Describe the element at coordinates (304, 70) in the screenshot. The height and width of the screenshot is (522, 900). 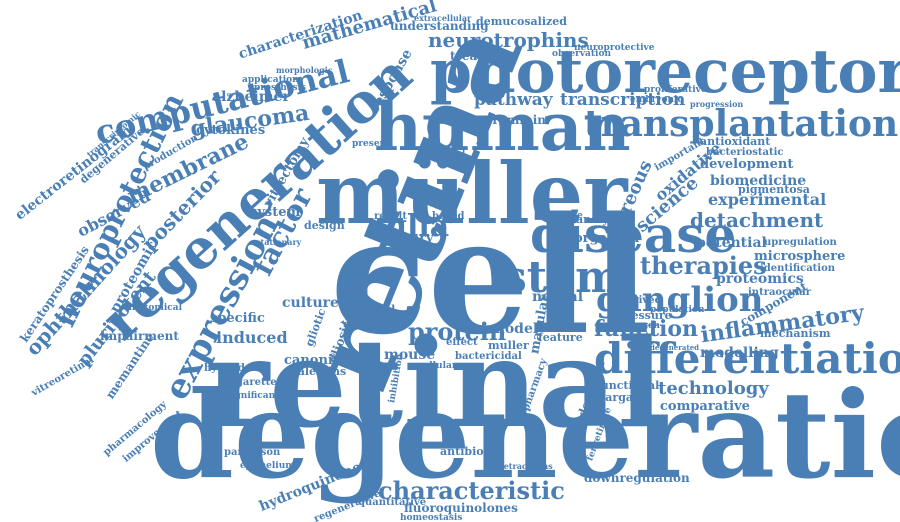
I see `cloud-word: morphologic` at that location.